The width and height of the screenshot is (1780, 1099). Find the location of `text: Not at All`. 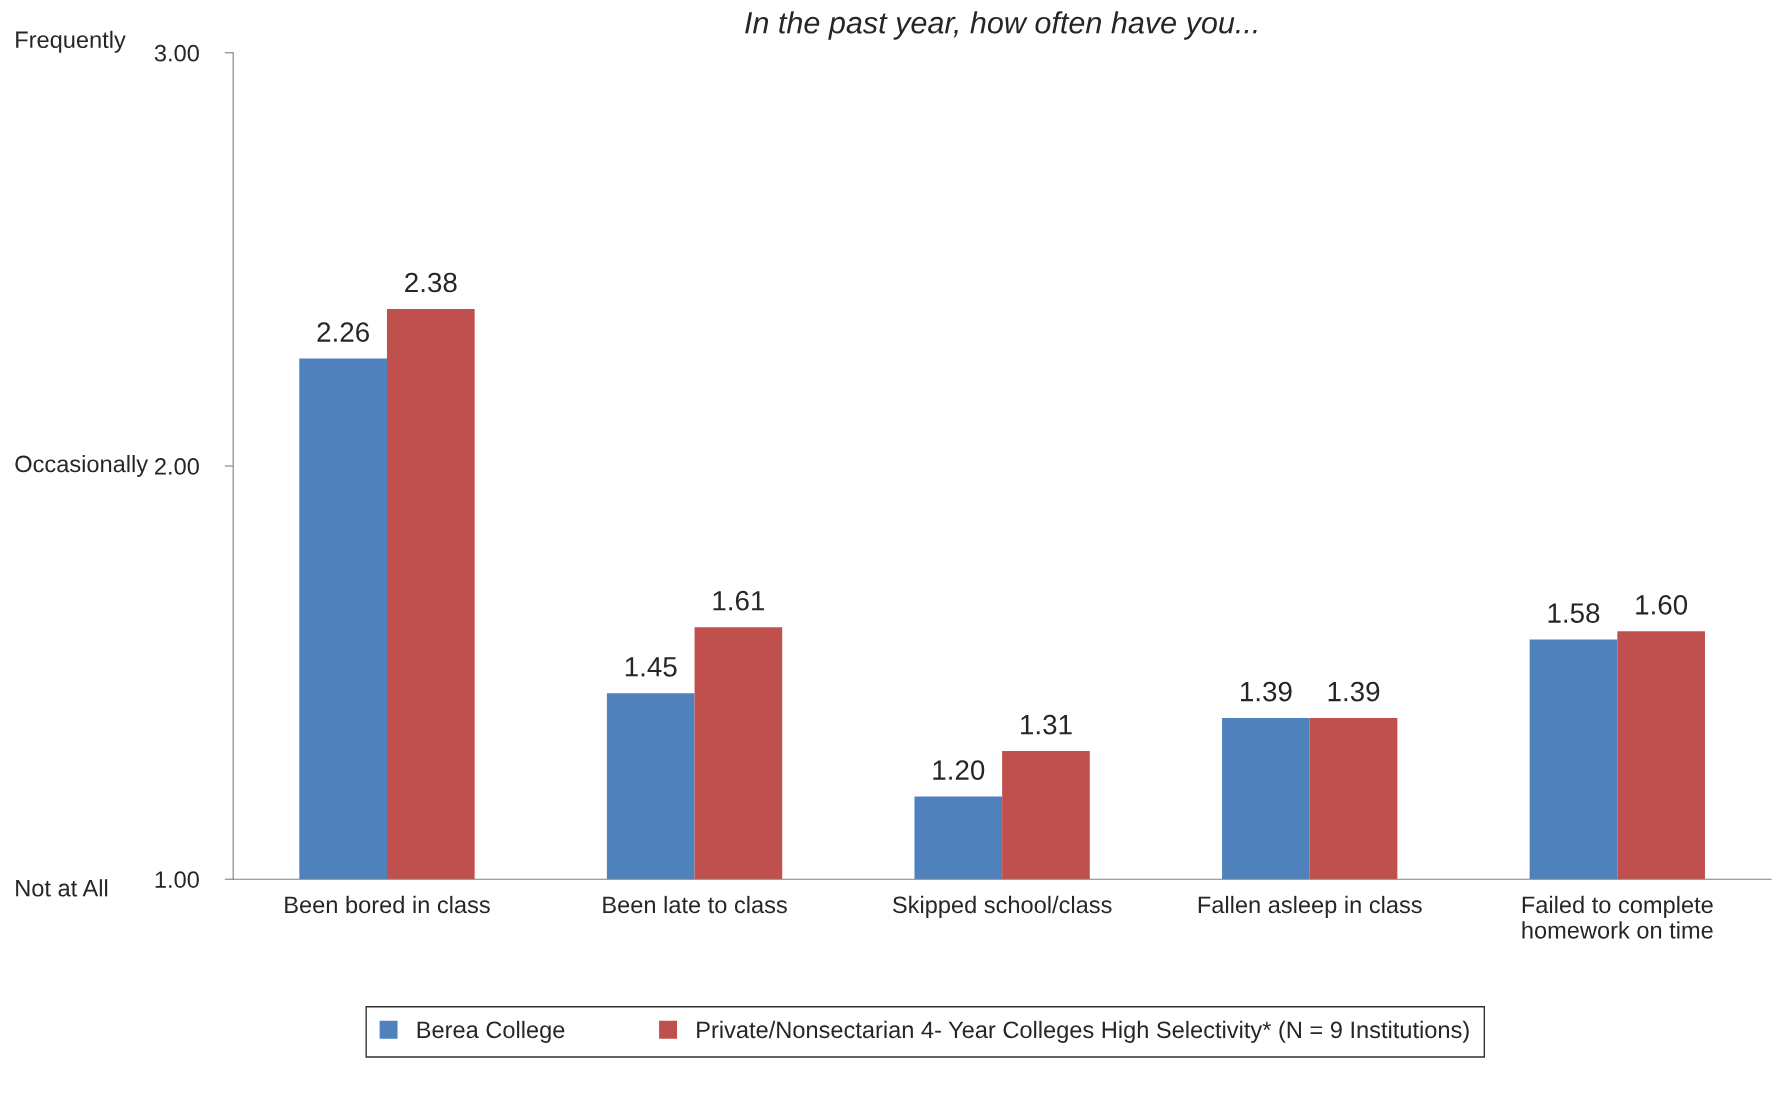

text: Not at All is located at coordinates (62, 888).